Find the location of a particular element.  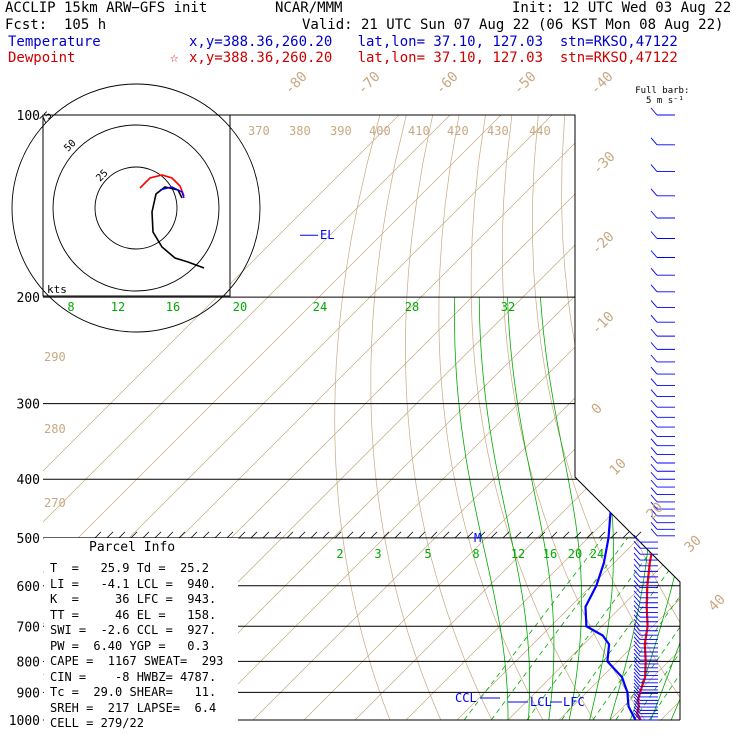

pressure-label: 900 is located at coordinates (28, 693).